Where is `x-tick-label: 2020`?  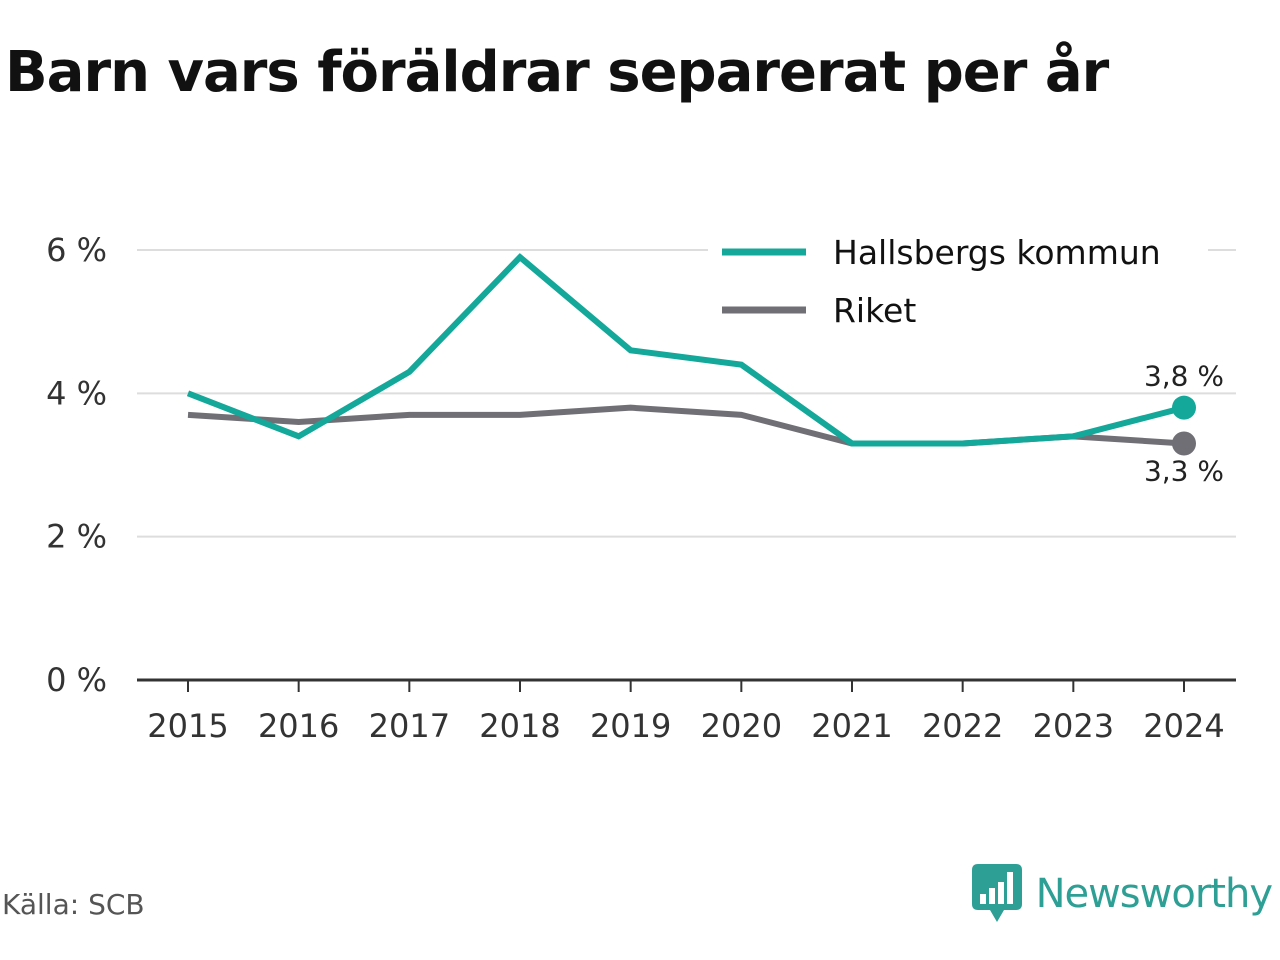
x-tick-label: 2020 is located at coordinates (741, 726).